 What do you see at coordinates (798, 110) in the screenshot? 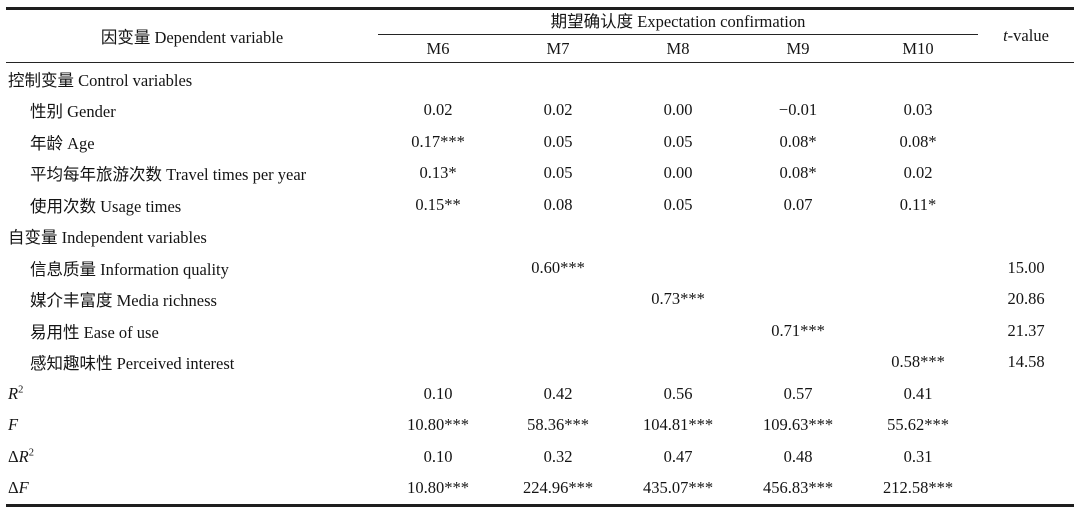
I see `cell-m9: −0.01` at bounding box center [798, 110].